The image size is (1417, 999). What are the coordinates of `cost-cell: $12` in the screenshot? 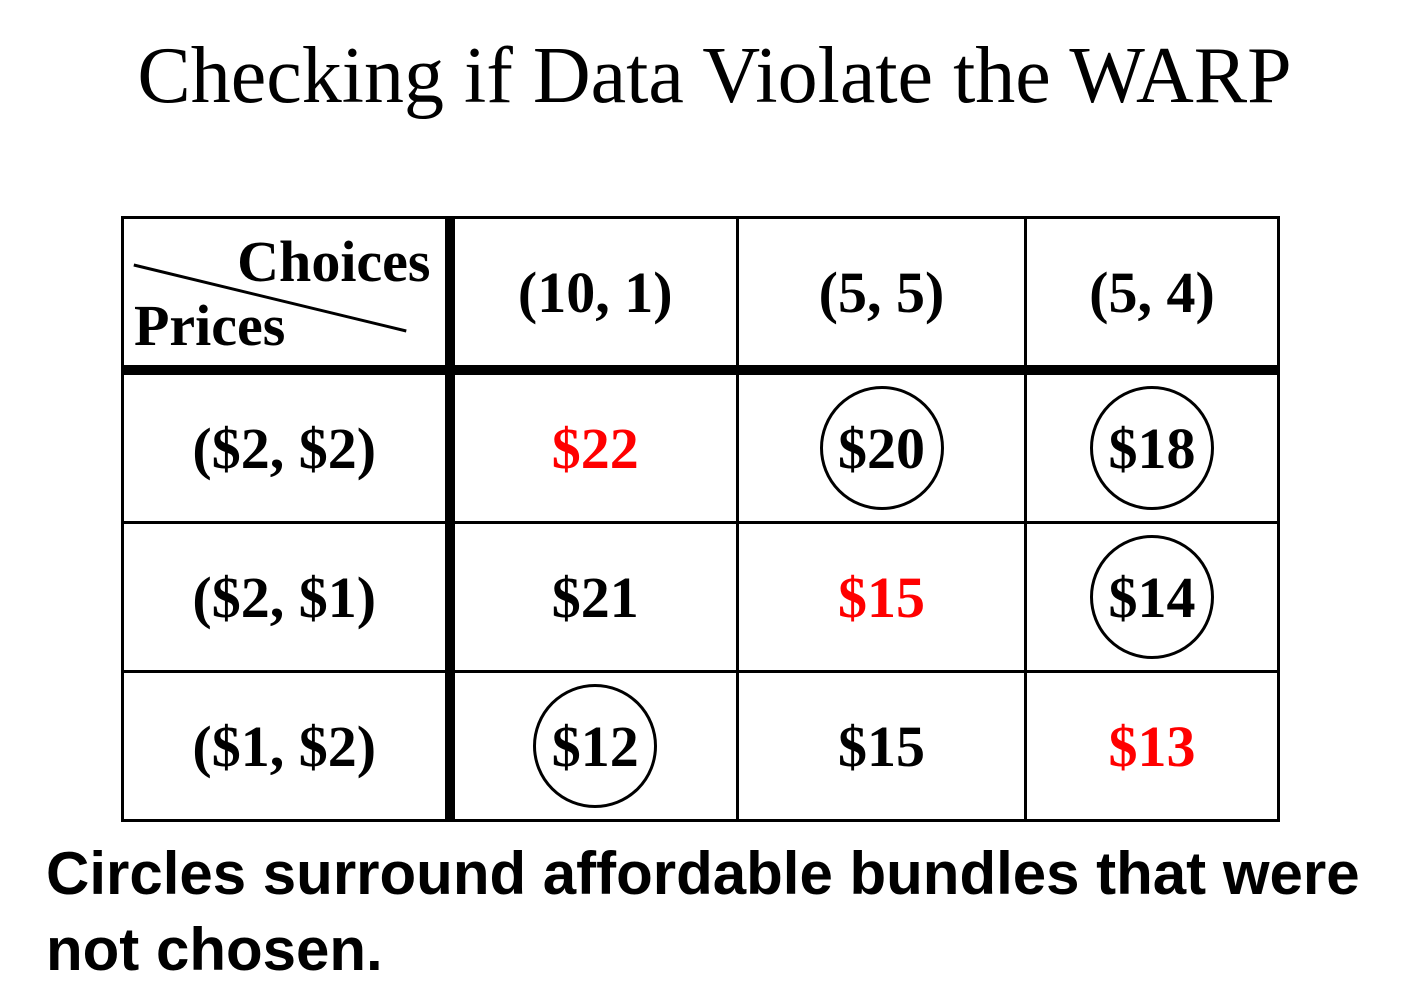 It's located at (593, 746).